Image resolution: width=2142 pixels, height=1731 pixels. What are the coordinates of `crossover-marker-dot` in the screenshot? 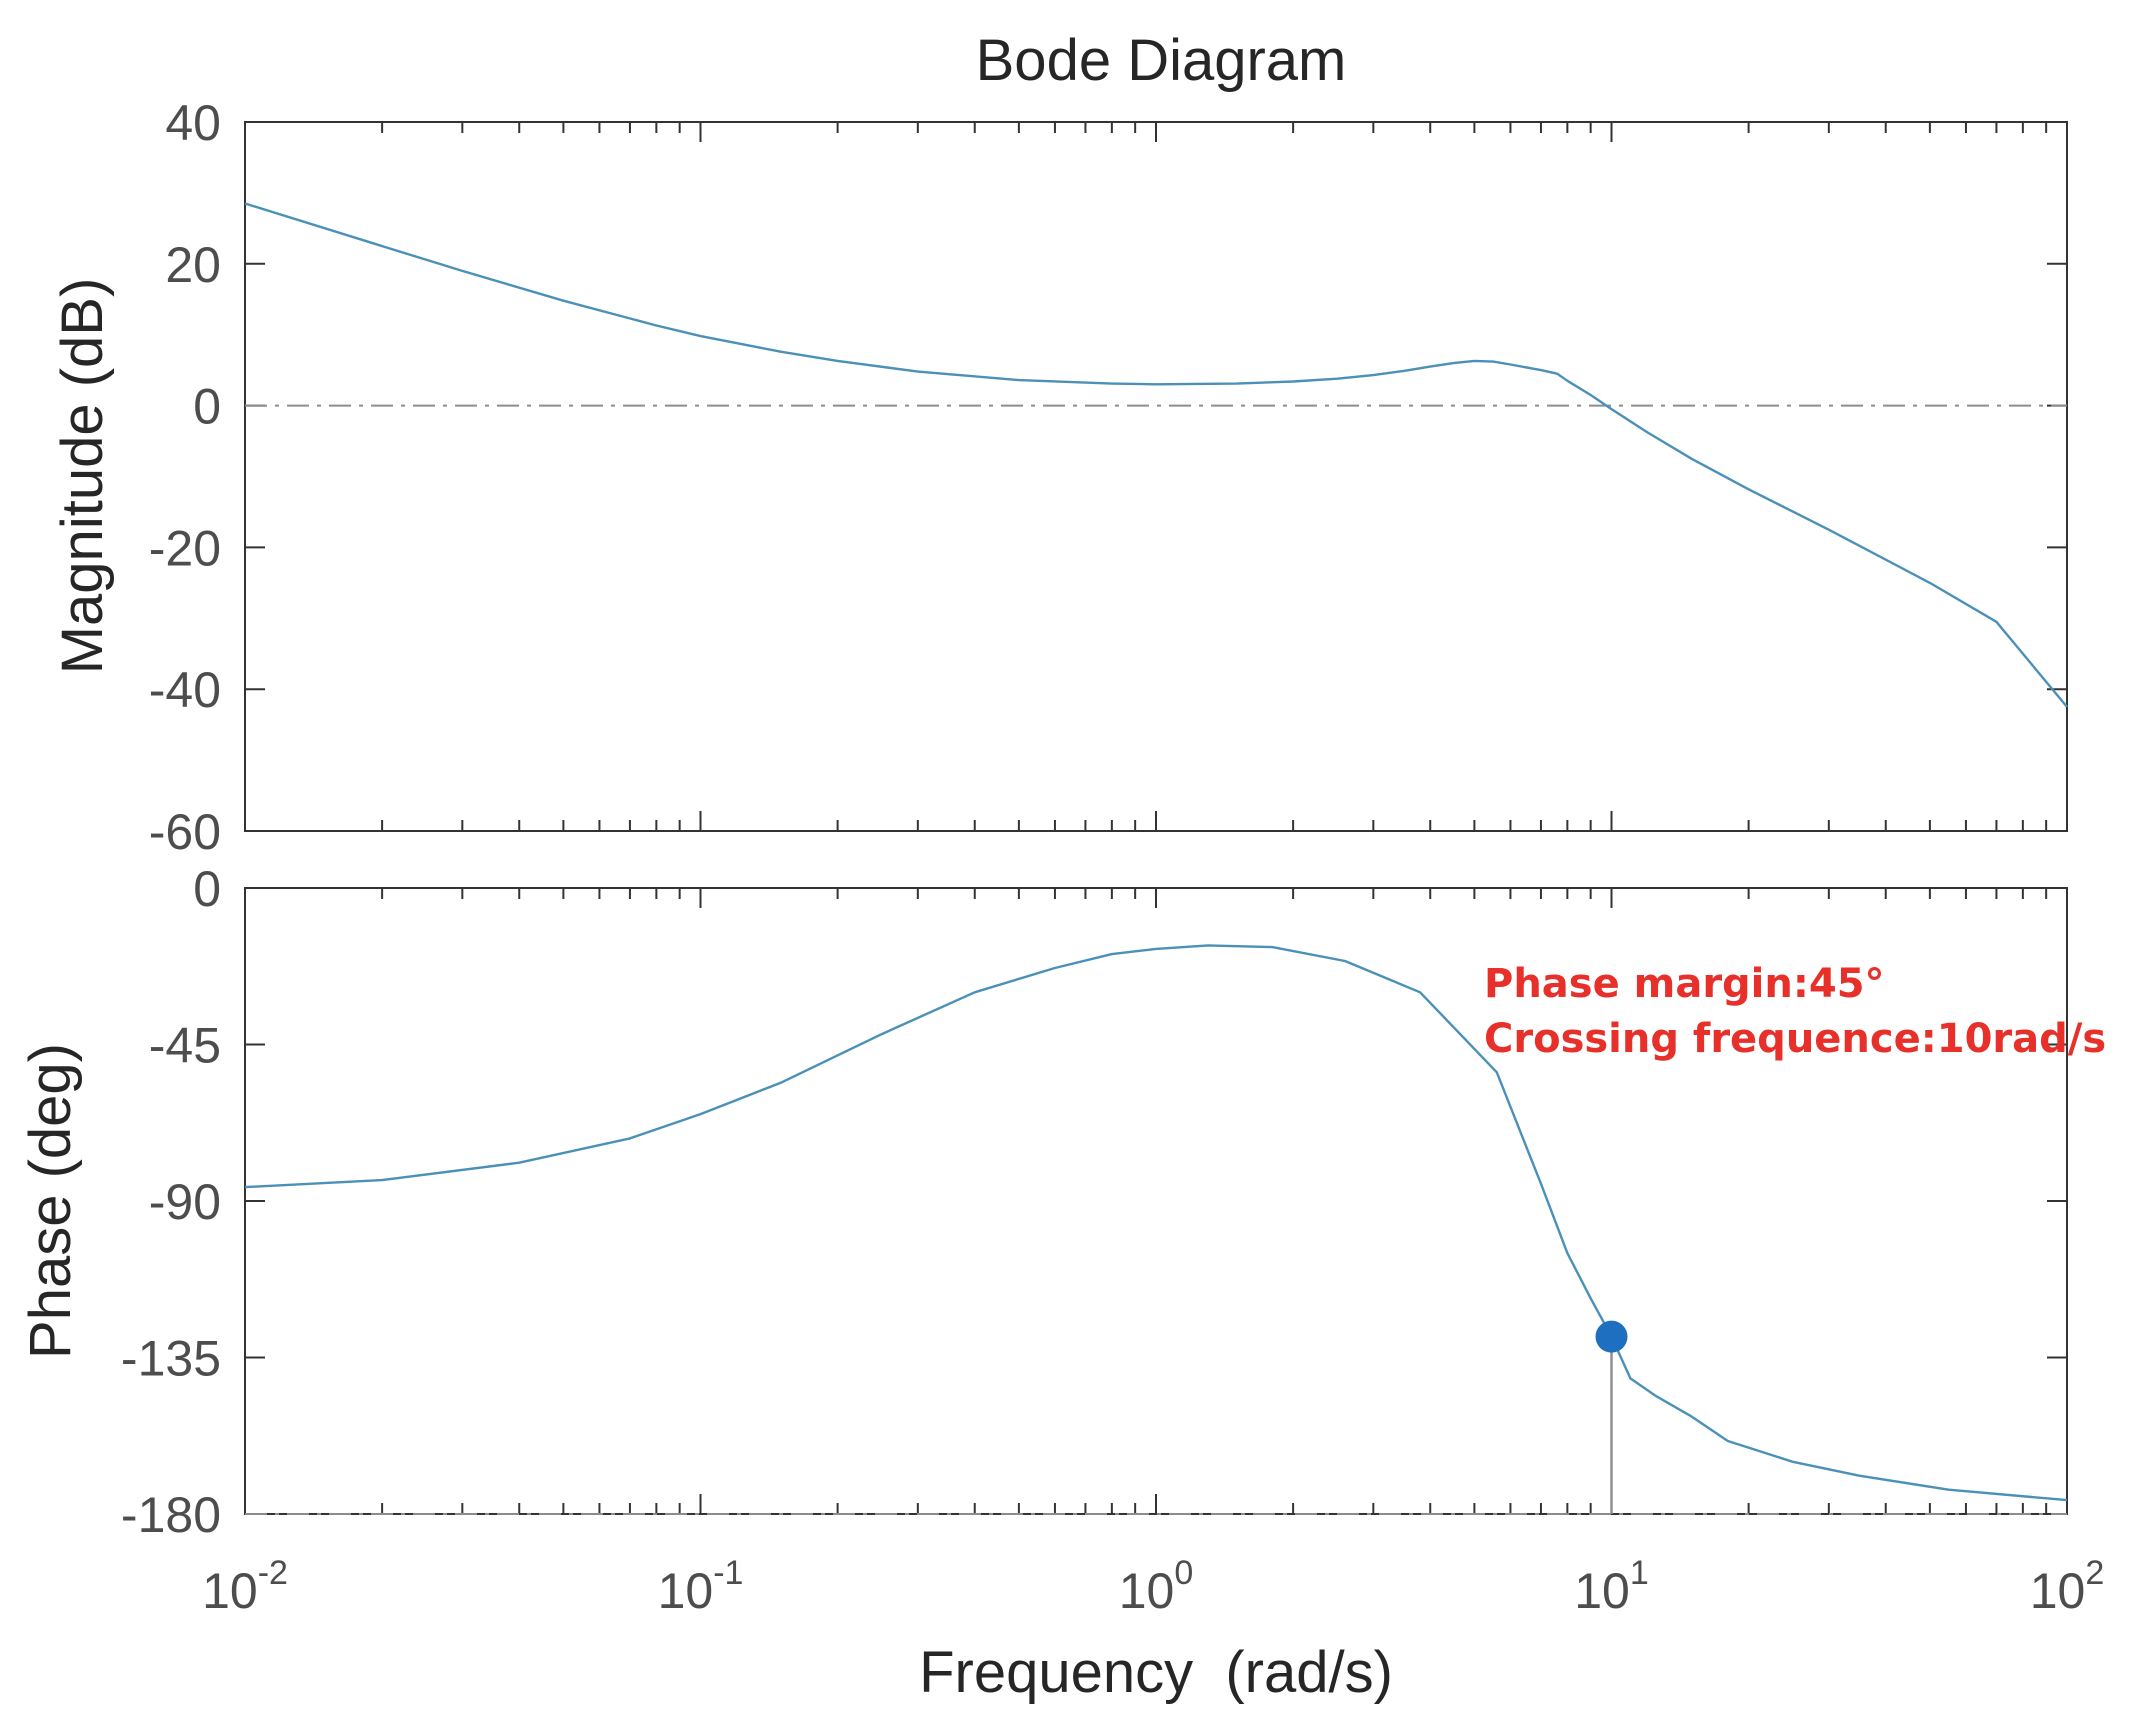 It's located at (1611, 1336).